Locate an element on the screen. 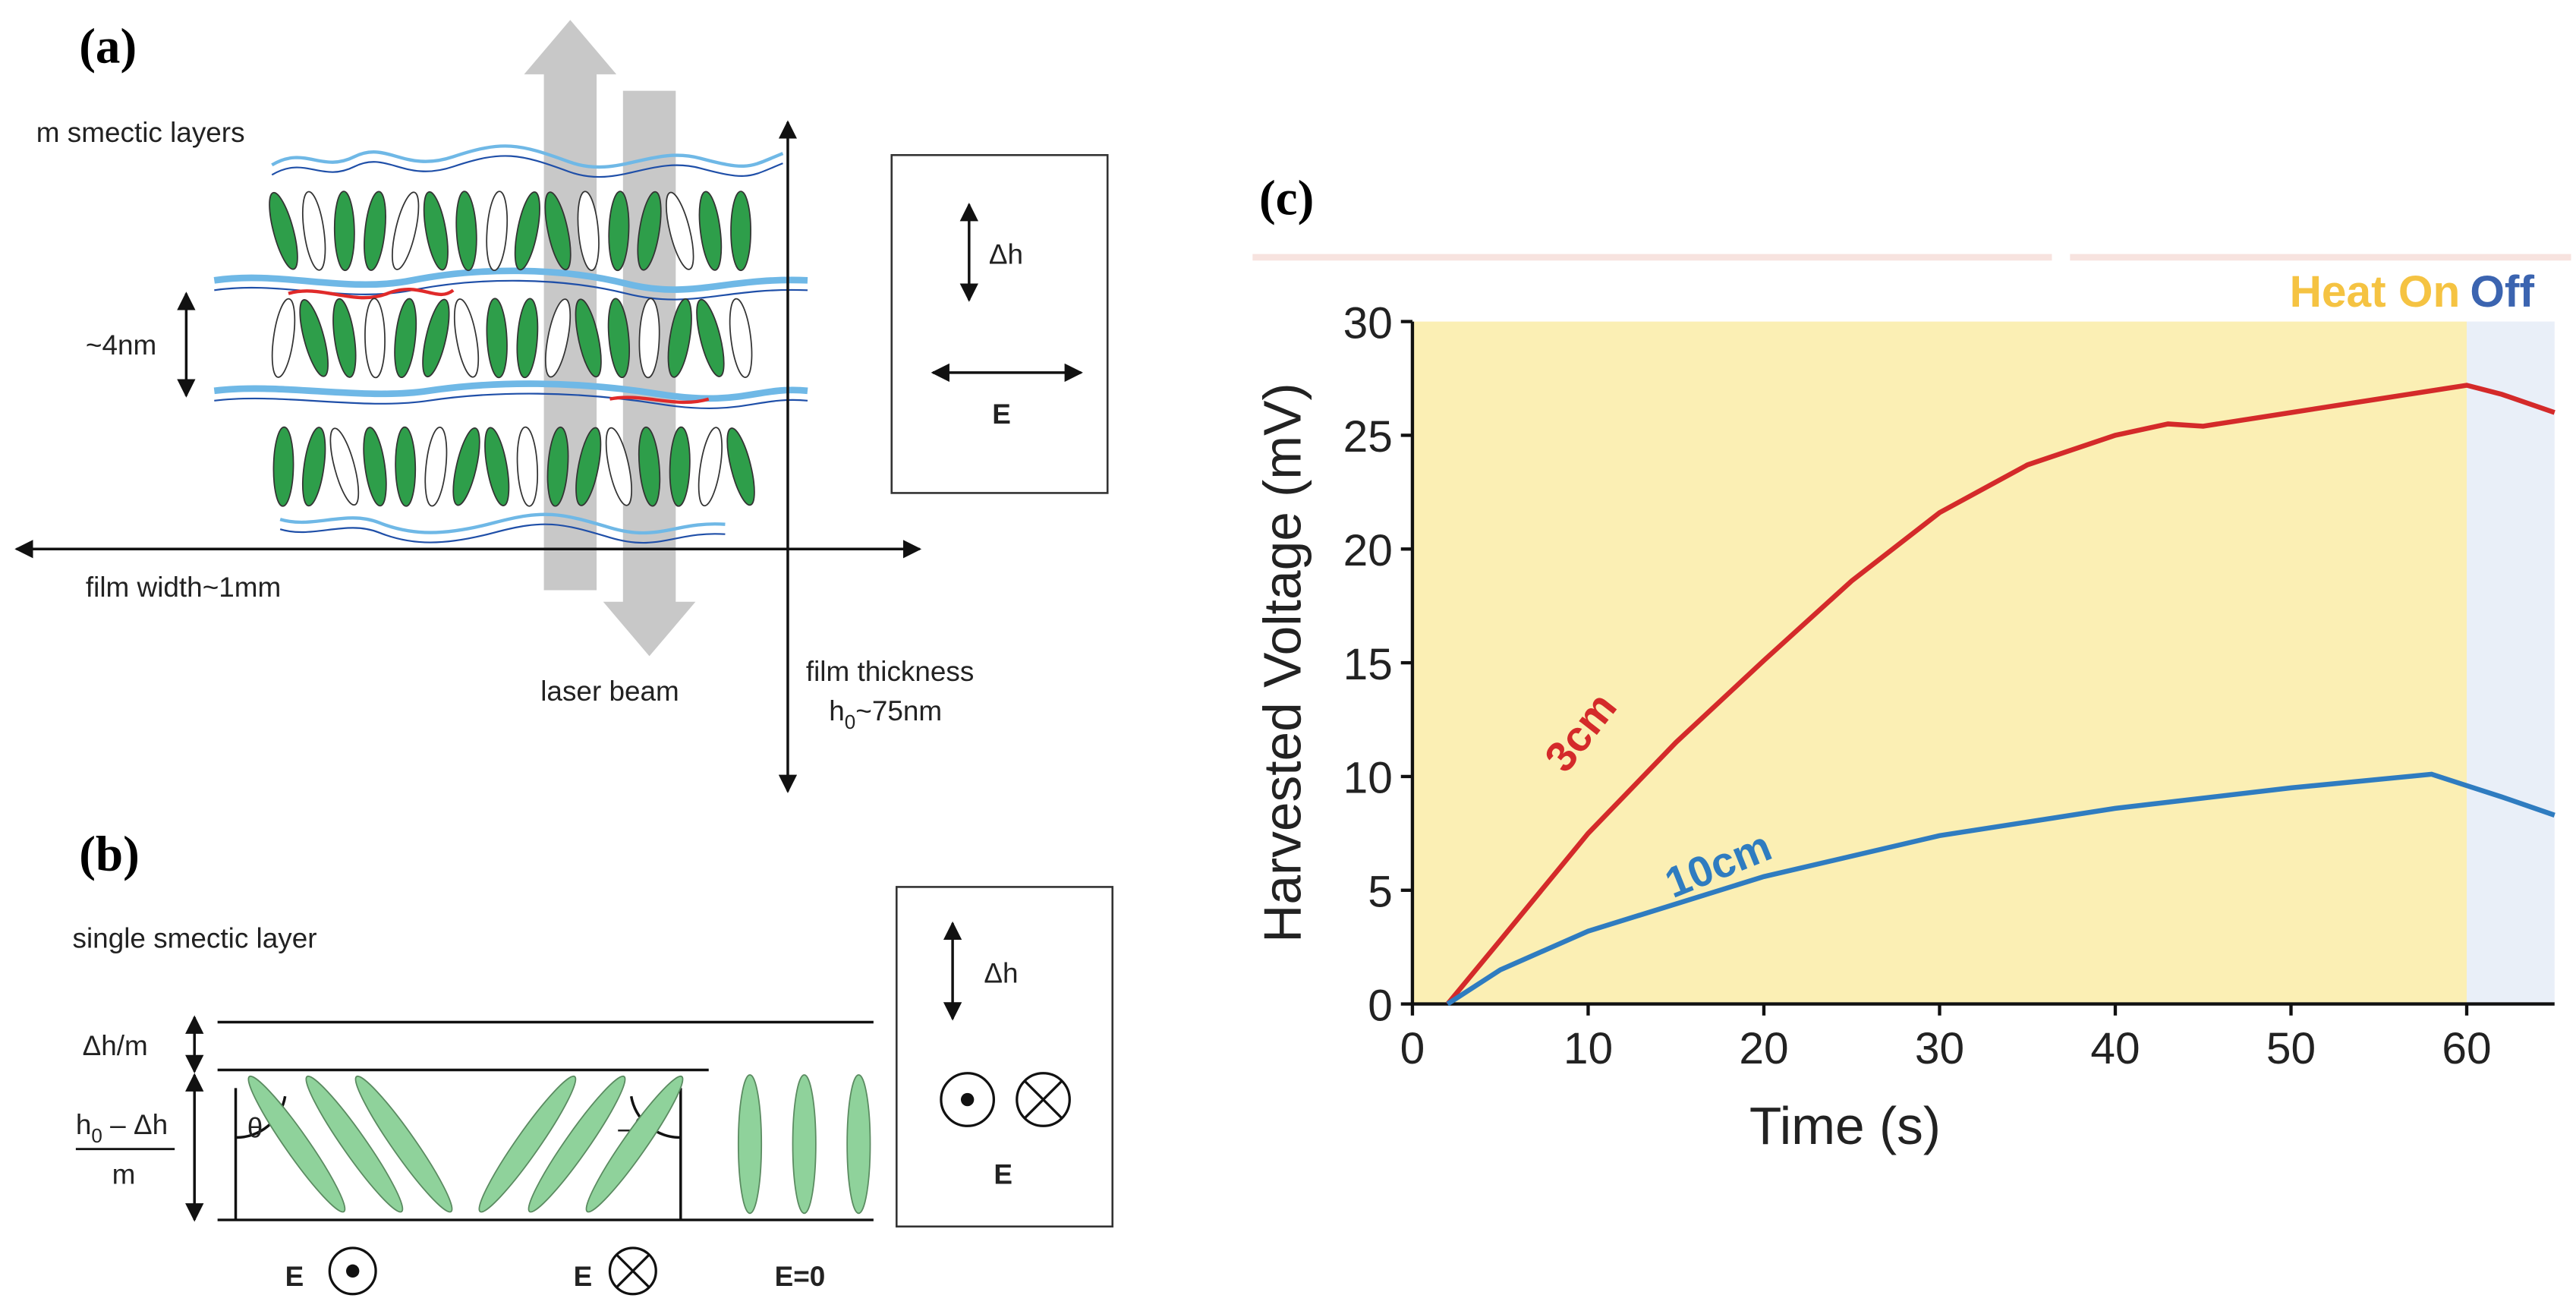  thickness-label: film thickness is located at coordinates (890, 671).